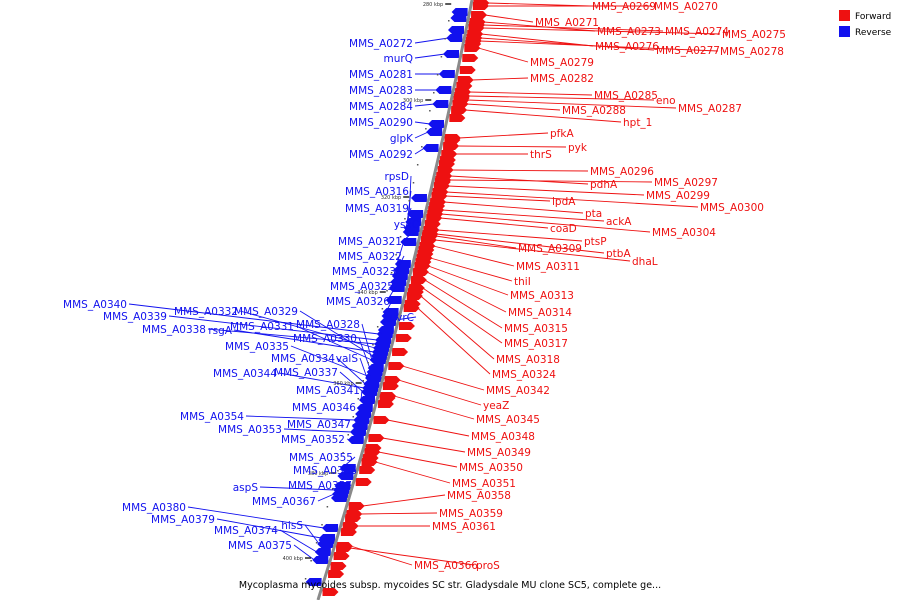 The height and width of the screenshot is (600, 900). What do you see at coordinates (618, 254) in the screenshot?
I see `forward-gene-label: ptbA` at bounding box center [618, 254].